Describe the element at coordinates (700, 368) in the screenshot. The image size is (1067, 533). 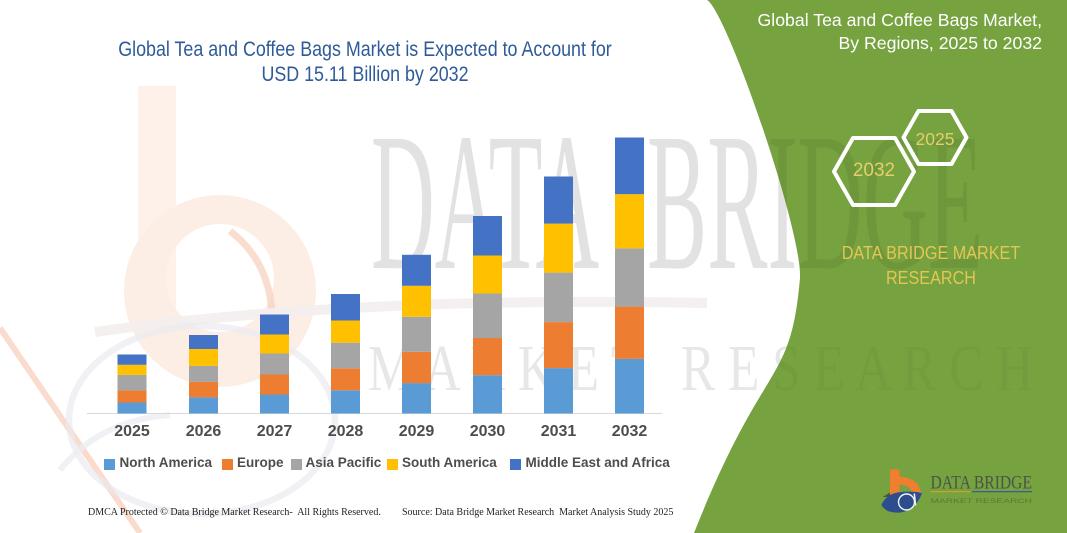
I see `svg-text: M A R K E T R E S E A R C H` at that location.